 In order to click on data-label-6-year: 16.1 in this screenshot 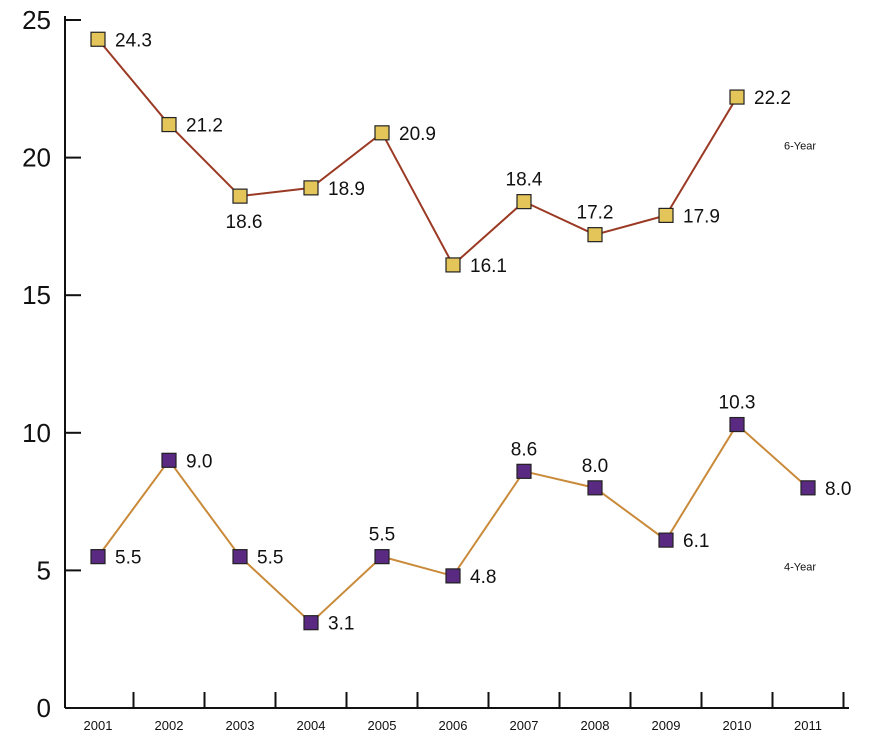, I will do `click(488, 266)`.